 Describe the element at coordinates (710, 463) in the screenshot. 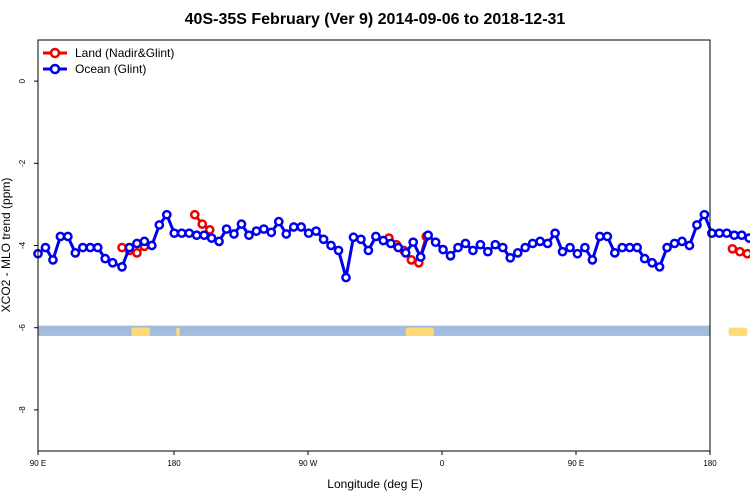

I see `x-tick-label: 180` at that location.